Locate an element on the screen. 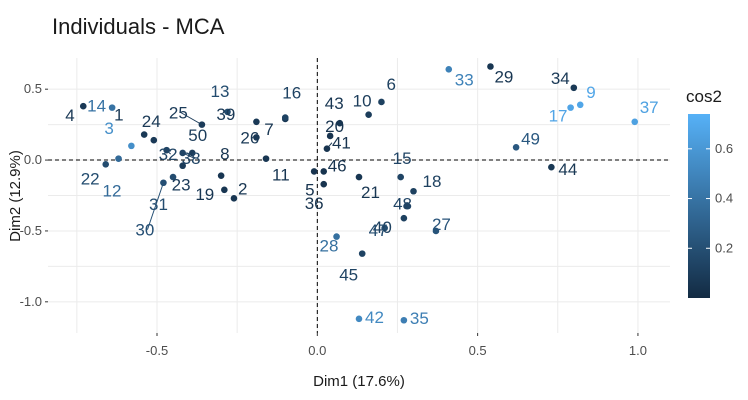 This screenshot has width=748, height=400. legend-colorbar is located at coordinates (699, 206).